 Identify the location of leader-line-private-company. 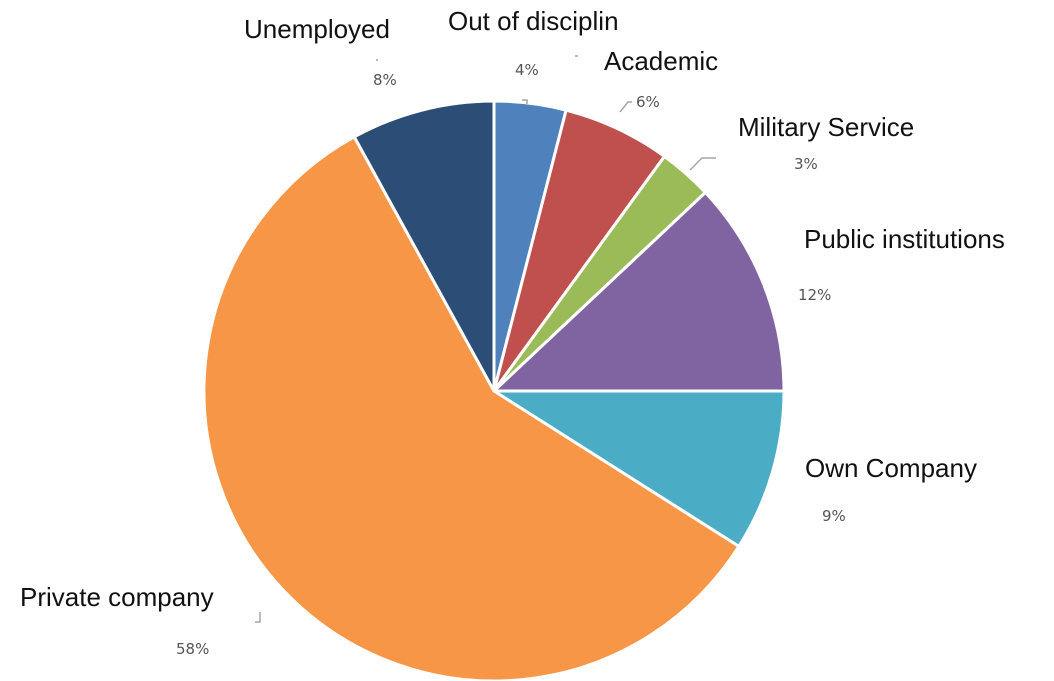
(258, 617).